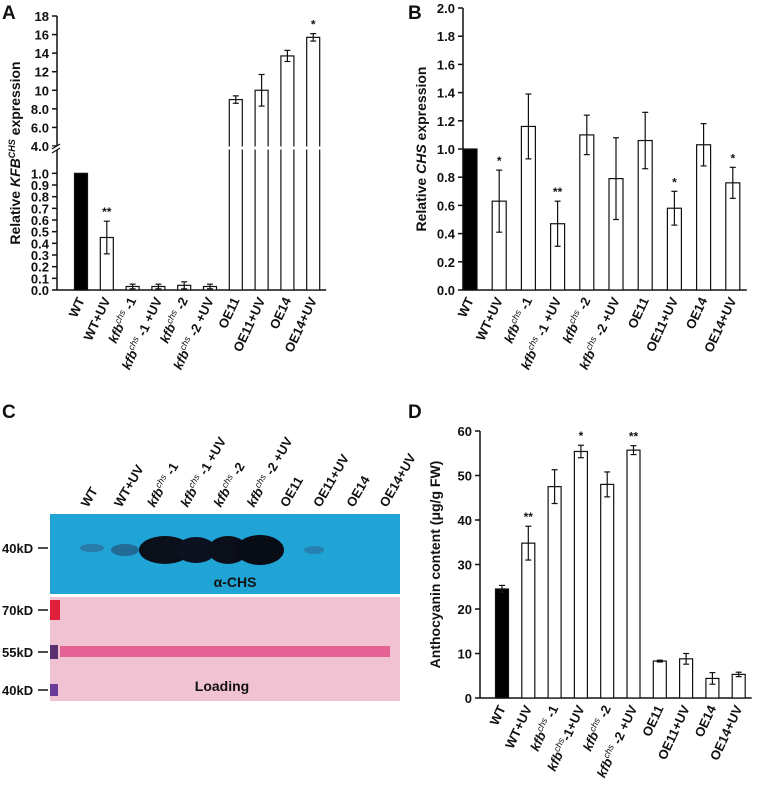 The image size is (762, 791). I want to click on x-tick-label: WT+UV, so click(489, 319).